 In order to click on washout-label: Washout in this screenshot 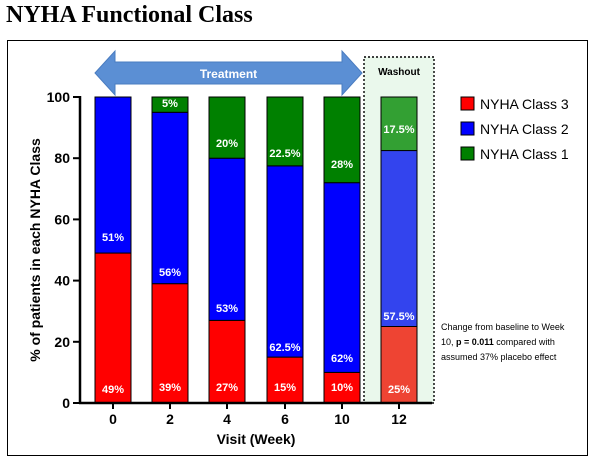, I will do `click(399, 72)`.